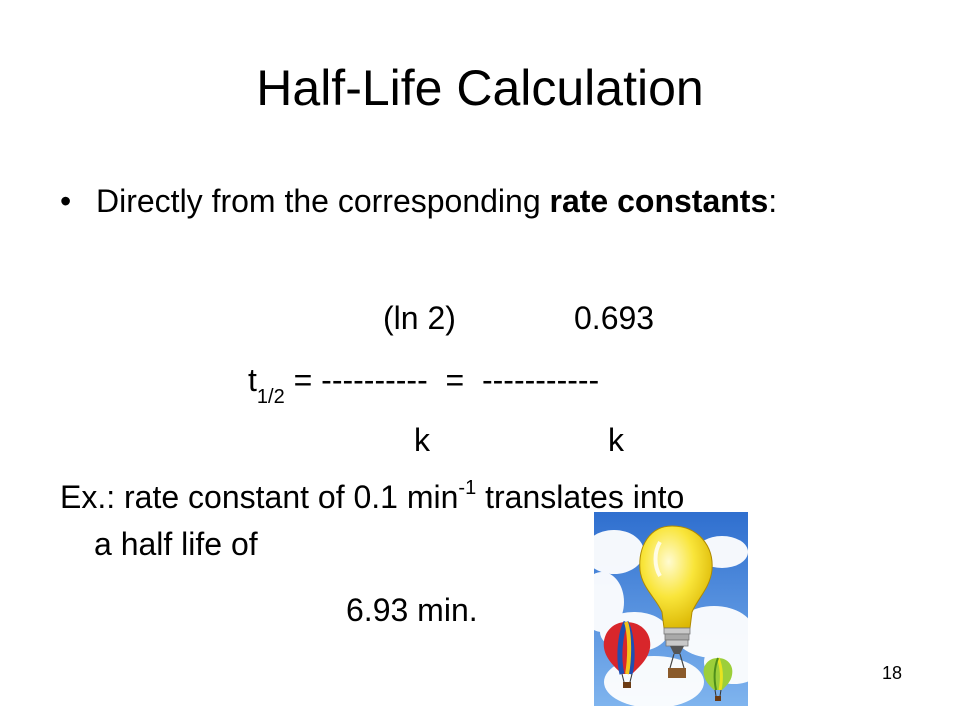  Describe the element at coordinates (176, 544) in the screenshot. I see `example-text-continuation: a half life of` at that location.